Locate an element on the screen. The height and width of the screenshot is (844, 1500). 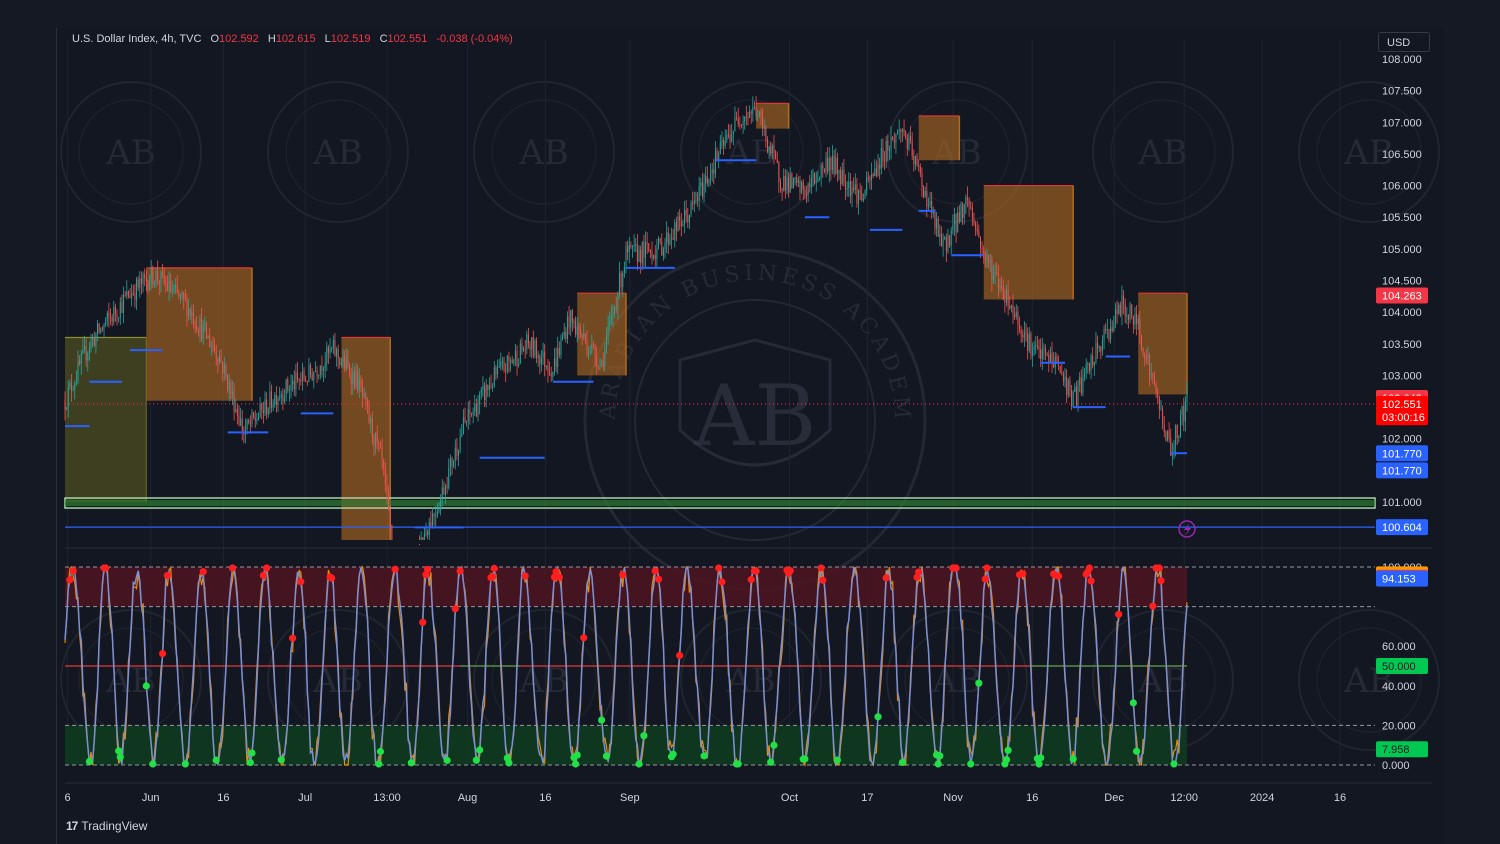
time-tick-label: 16 is located at coordinates (1340, 798).